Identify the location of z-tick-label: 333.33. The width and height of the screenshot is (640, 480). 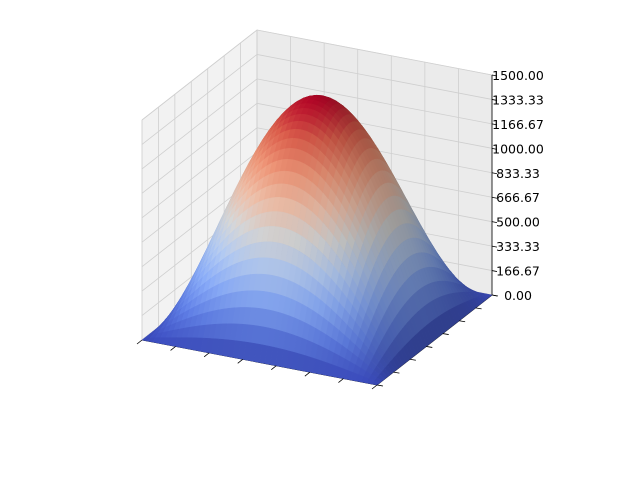
(518, 246).